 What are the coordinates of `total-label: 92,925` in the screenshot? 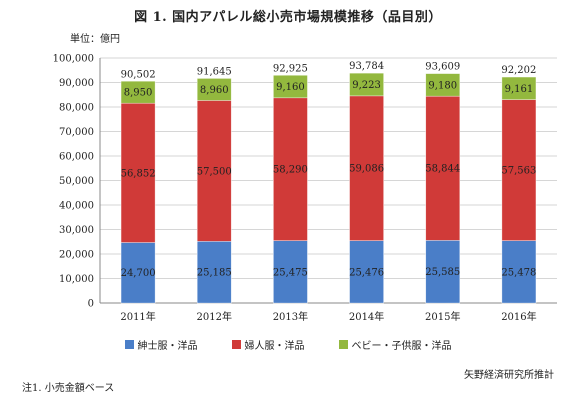 It's located at (290, 68).